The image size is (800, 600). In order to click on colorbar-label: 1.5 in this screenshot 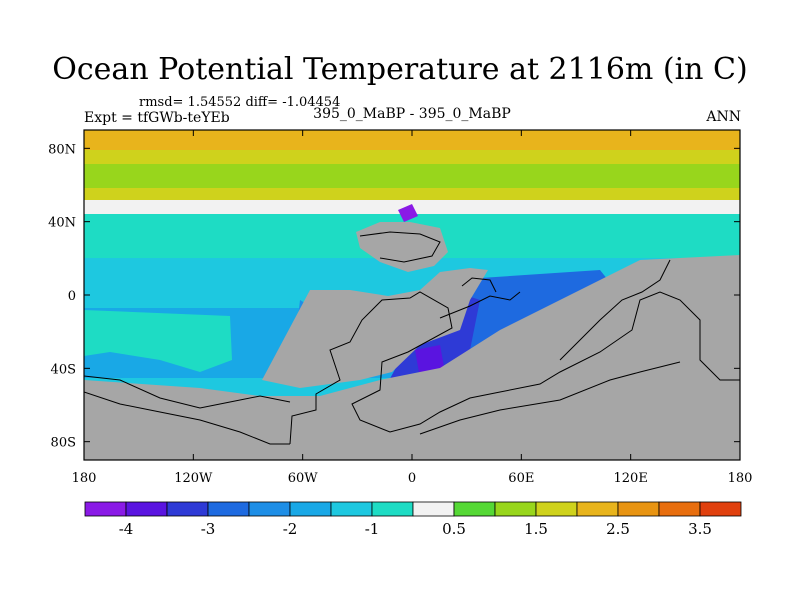, I will do `click(536, 529)`.